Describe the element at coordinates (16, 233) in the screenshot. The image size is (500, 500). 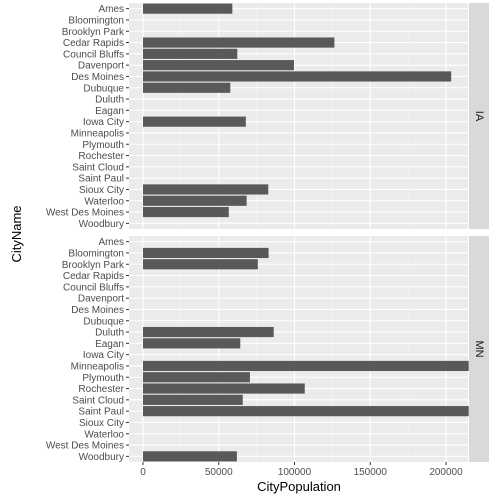
I see `y-axis-title: CityName` at that location.